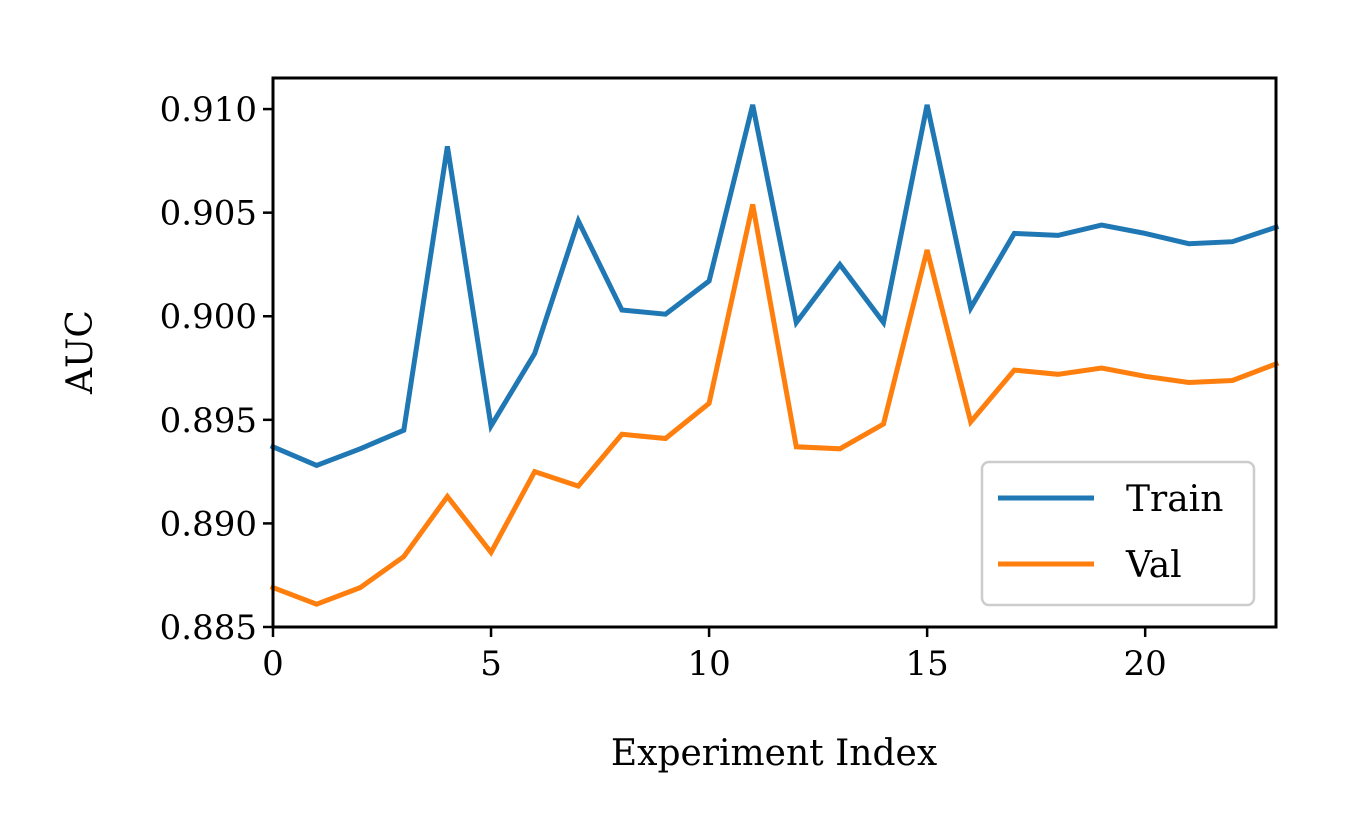 The height and width of the screenshot is (838, 1356). Describe the element at coordinates (208, 317) in the screenshot. I see `y-tick-label: 0.900` at that location.